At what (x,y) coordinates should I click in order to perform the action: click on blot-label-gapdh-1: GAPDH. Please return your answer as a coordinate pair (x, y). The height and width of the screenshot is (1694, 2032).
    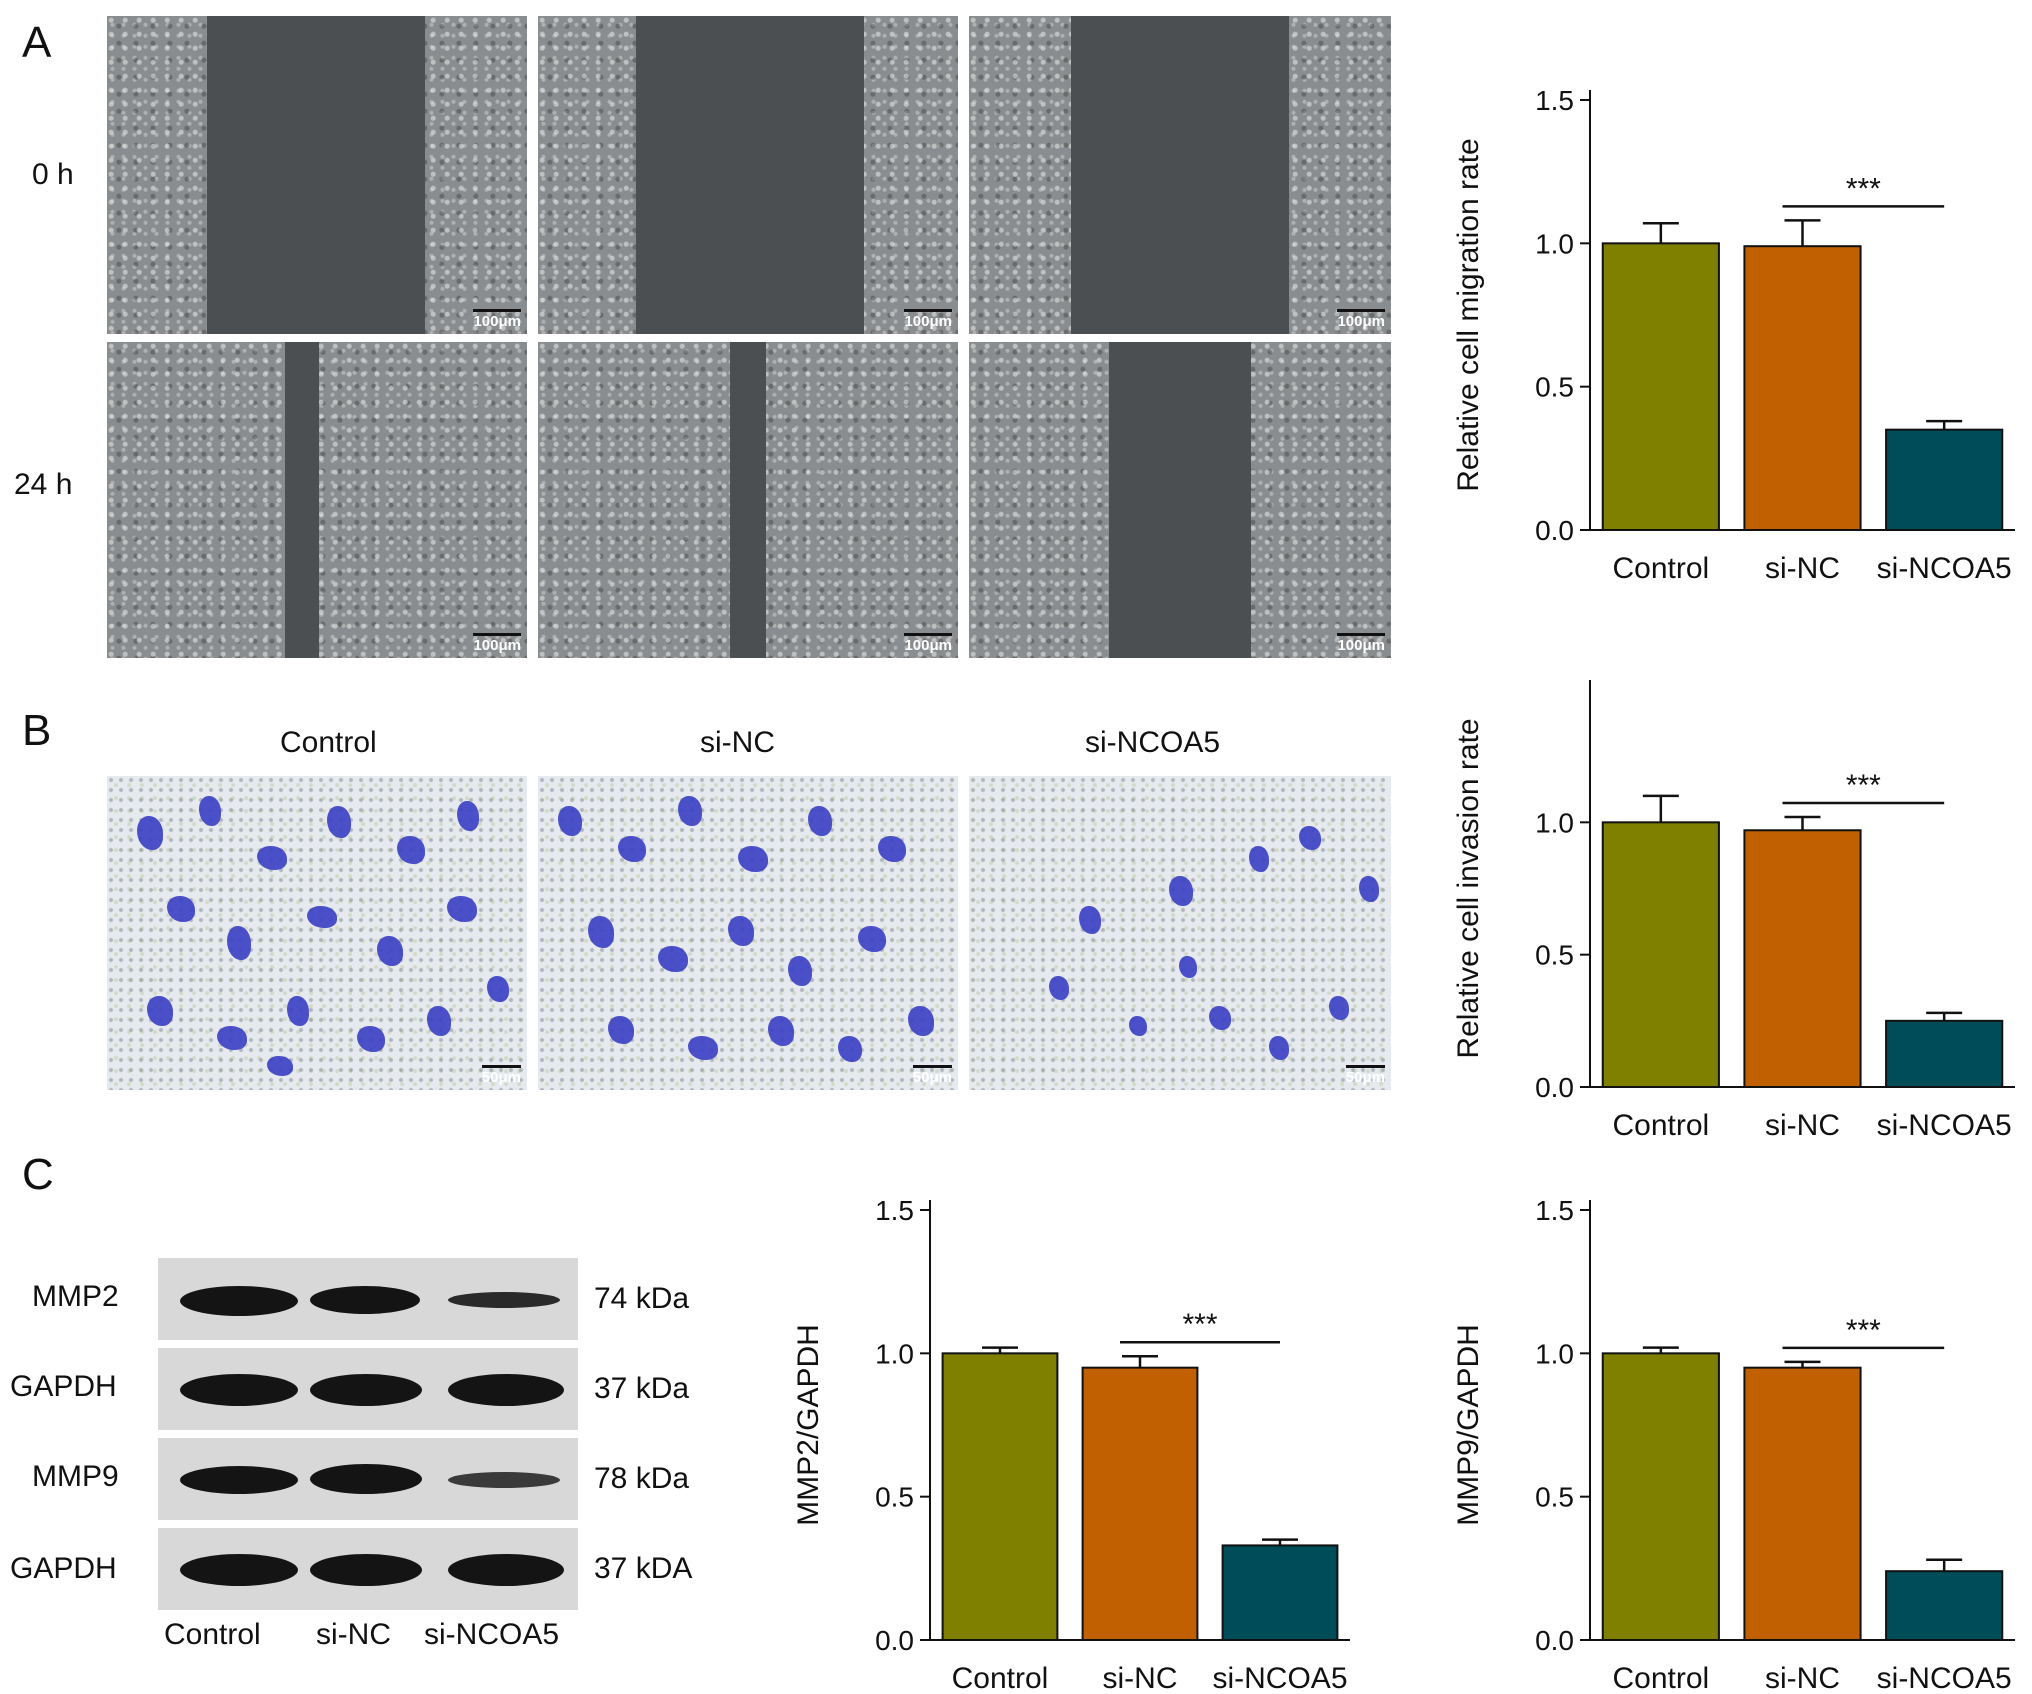
    Looking at the image, I should click on (63, 1386).